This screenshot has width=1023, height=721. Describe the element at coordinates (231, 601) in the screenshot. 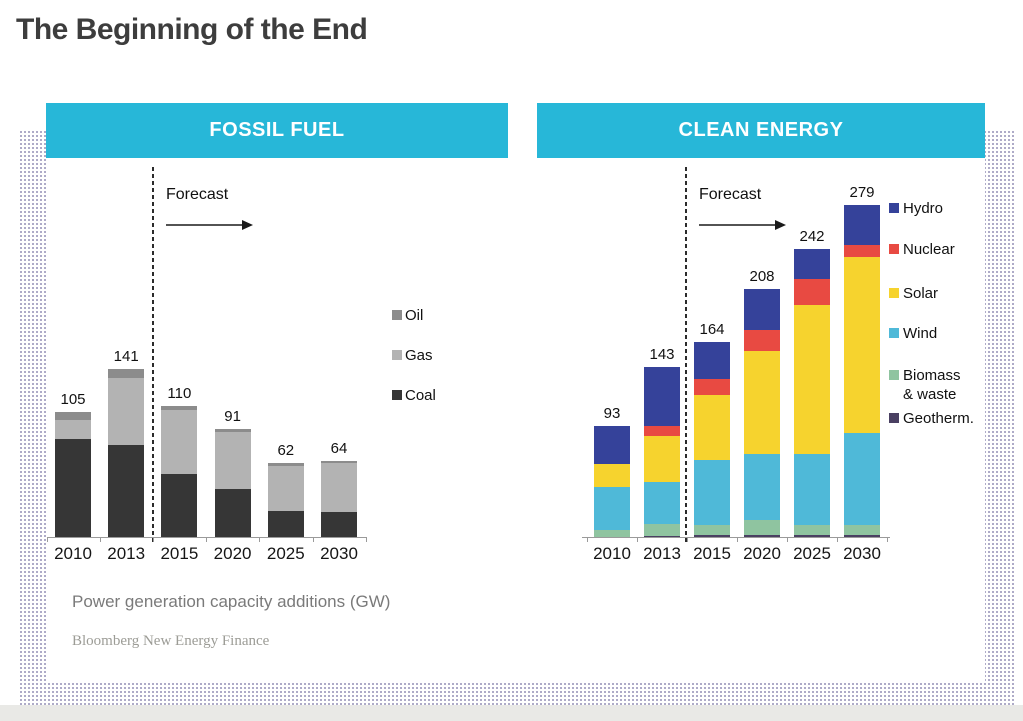

I see `chart-caption: Power generation capacity additions (GW)` at that location.